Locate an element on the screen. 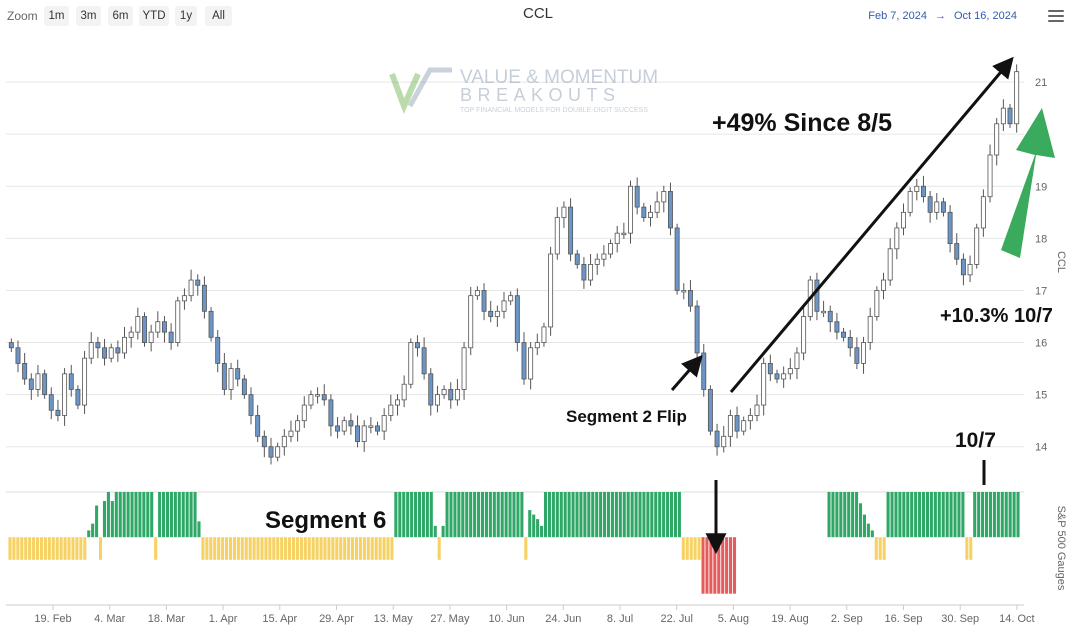 The height and width of the screenshot is (641, 1076). date-tick-label: 5. Aug is located at coordinates (733, 619).